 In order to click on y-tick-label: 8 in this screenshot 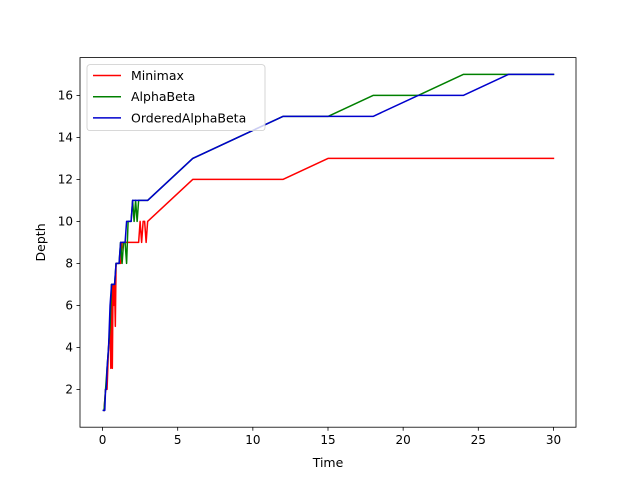, I will do `click(69, 264)`.